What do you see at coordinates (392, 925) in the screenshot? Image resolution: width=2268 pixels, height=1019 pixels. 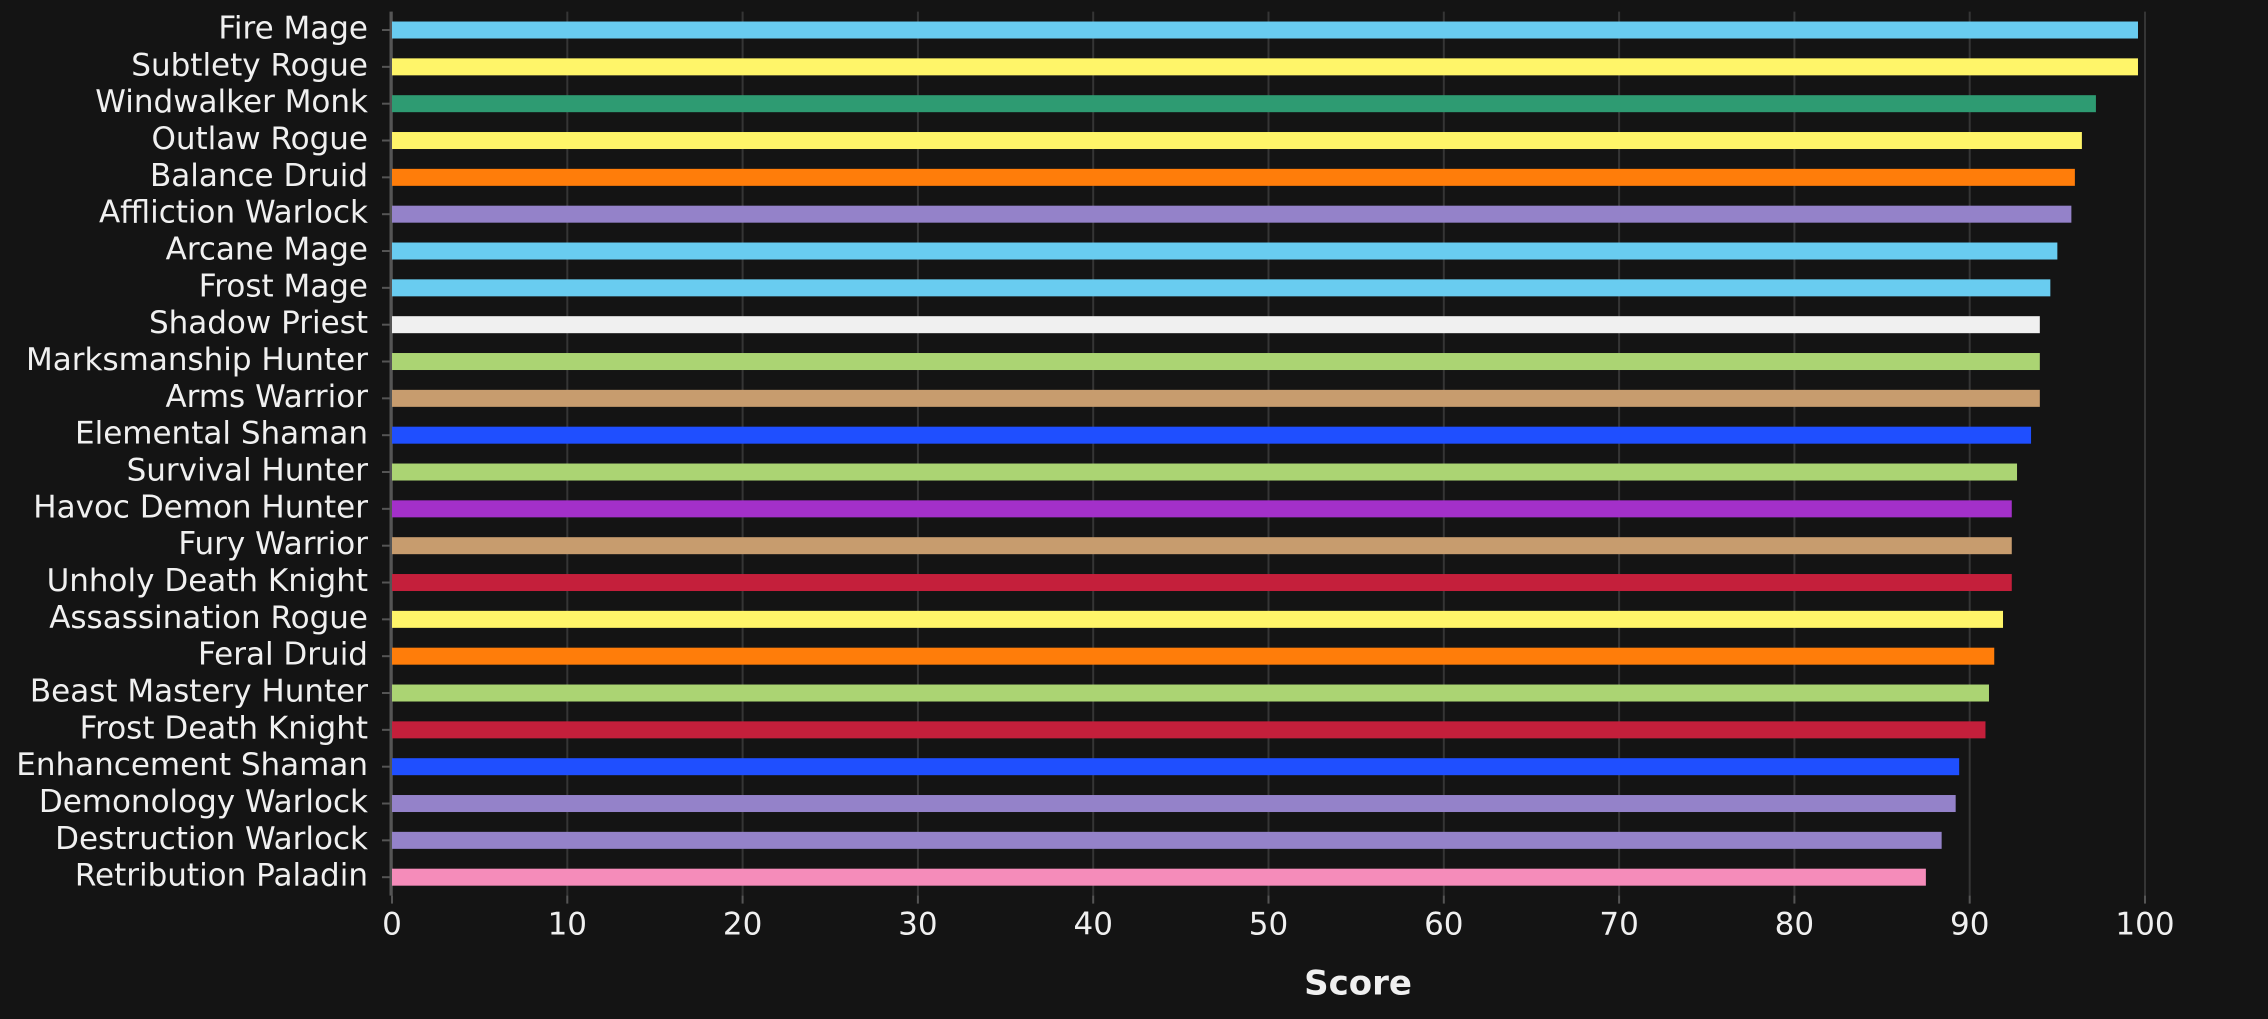 I see `x-tick-label: 0` at bounding box center [392, 925].